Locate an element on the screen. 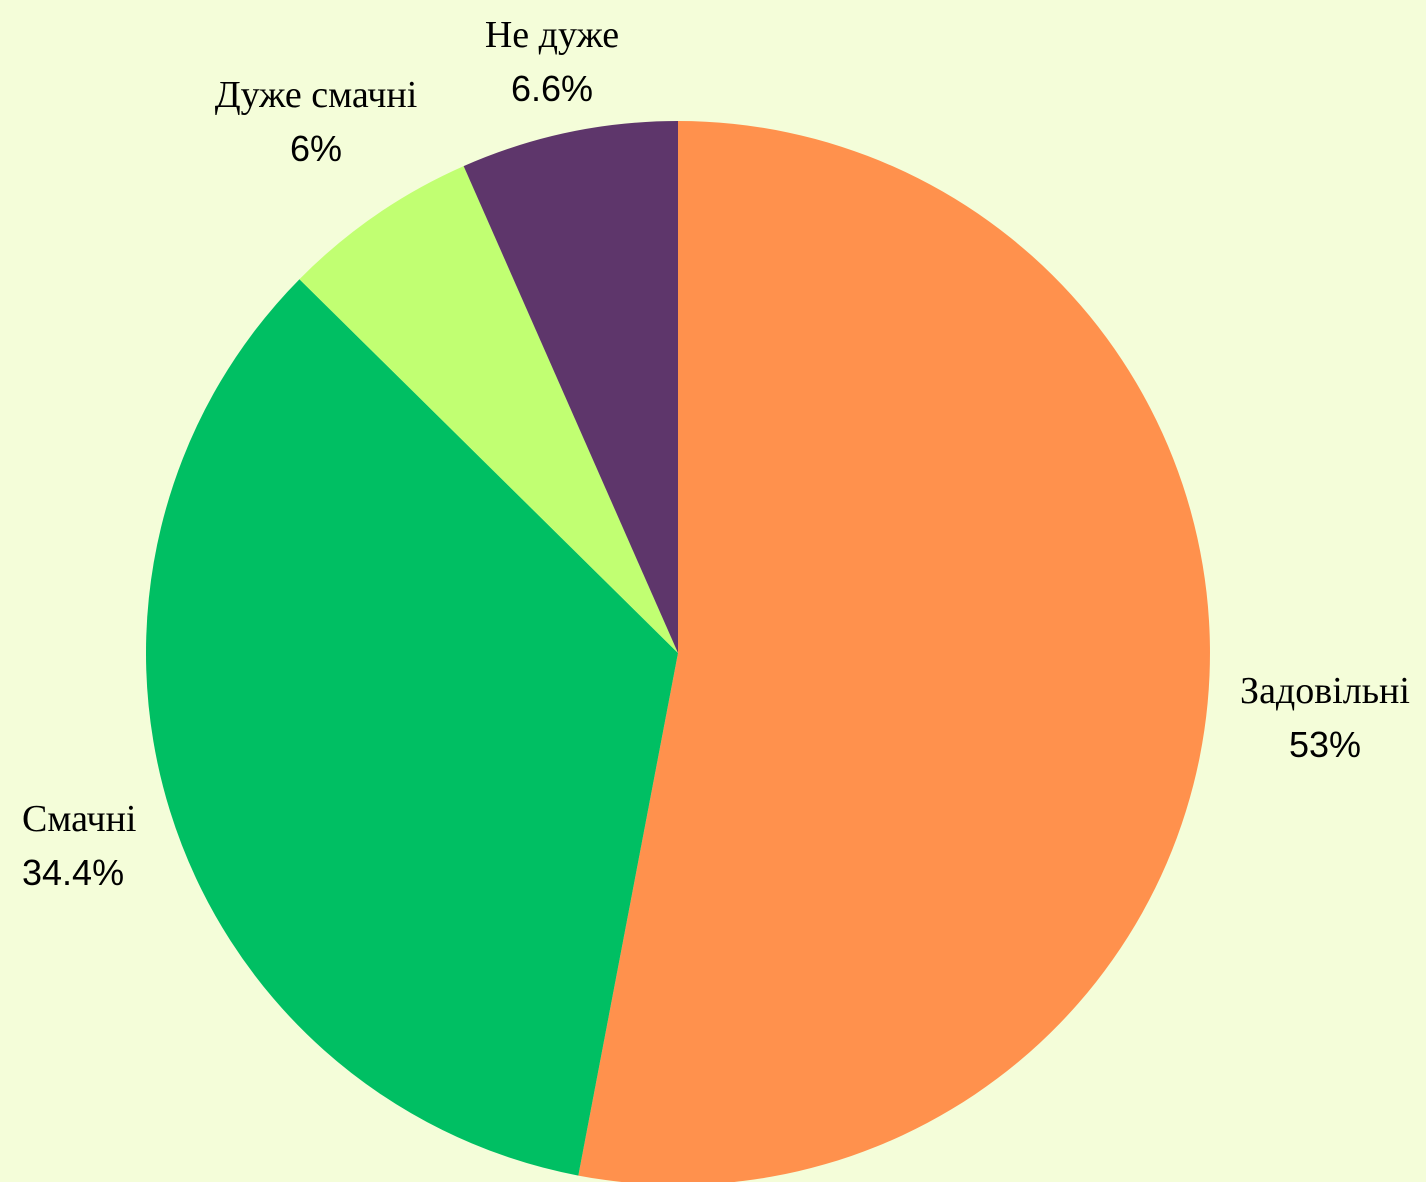  slice-label-smachni: Смачні 34.4% is located at coordinates (79, 845).